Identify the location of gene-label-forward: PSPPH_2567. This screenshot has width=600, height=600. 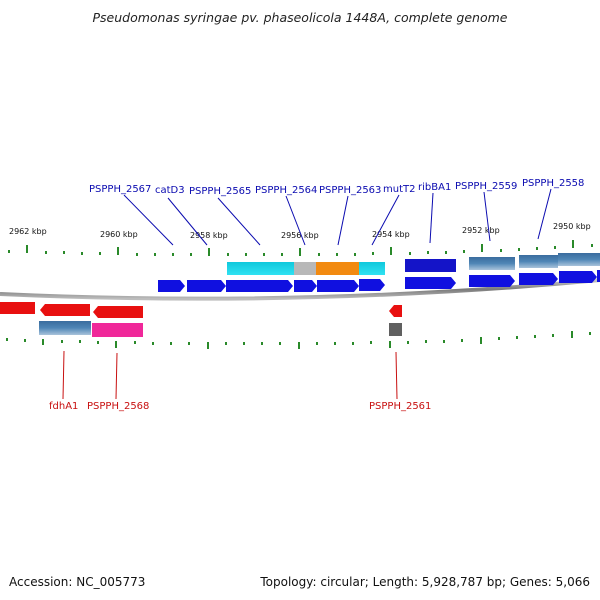
(120, 189).